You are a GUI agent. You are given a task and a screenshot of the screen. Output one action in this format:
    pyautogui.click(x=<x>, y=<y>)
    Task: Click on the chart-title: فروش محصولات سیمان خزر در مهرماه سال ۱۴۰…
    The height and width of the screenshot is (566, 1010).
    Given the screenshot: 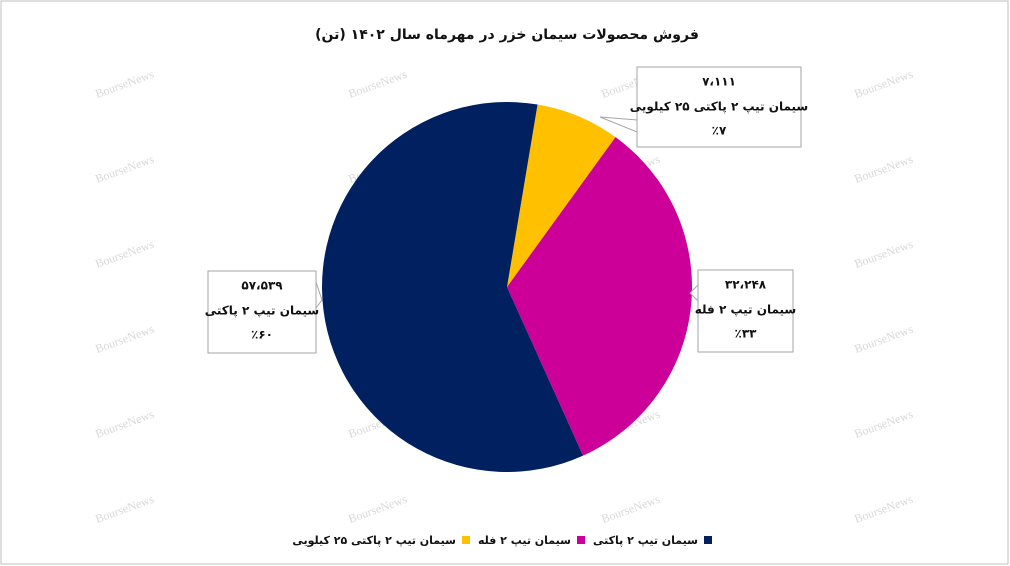 What is the action you would take?
    pyautogui.click(x=507, y=35)
    